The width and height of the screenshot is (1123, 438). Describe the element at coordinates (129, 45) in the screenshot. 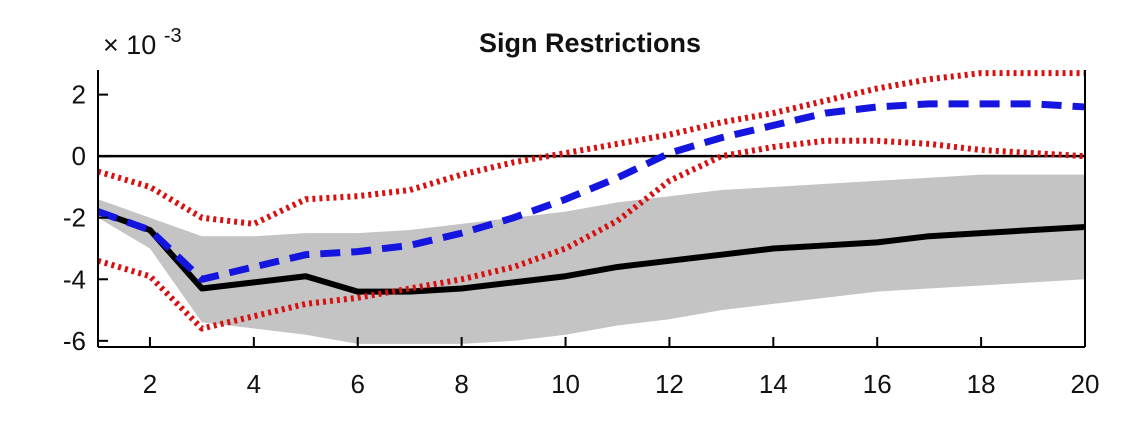

I see `y-exponent-base: × 10` at that location.